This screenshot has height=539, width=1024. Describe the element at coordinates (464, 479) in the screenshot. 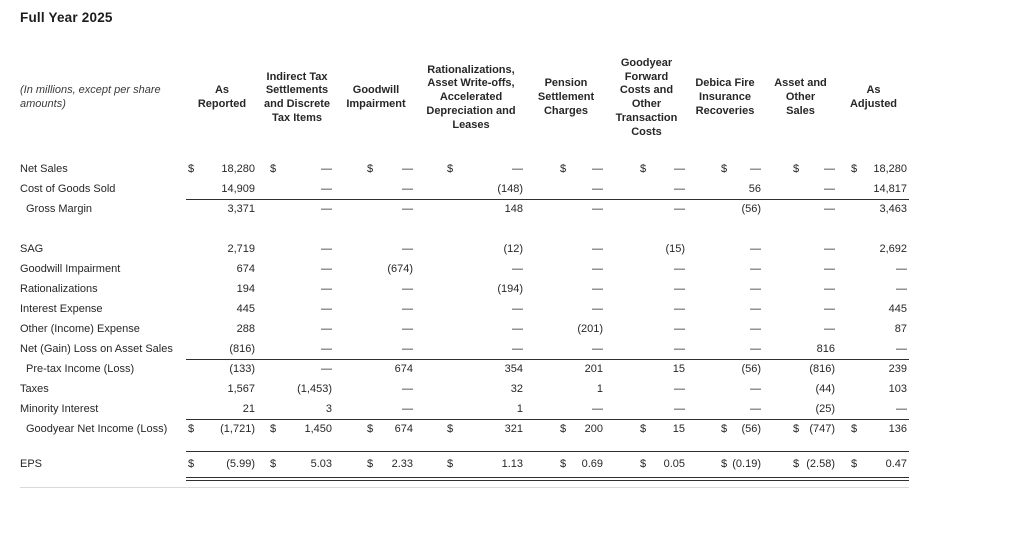

I see `spacer-row` at that location.